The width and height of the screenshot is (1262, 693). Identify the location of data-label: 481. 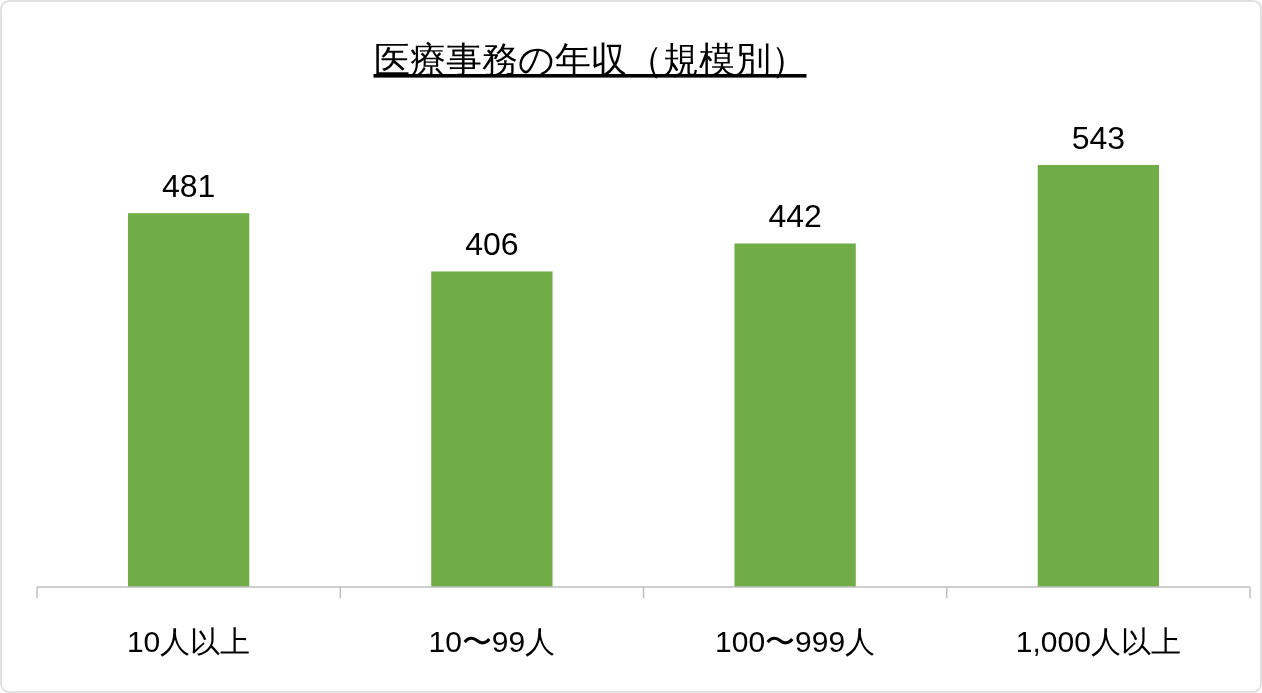
(188, 186).